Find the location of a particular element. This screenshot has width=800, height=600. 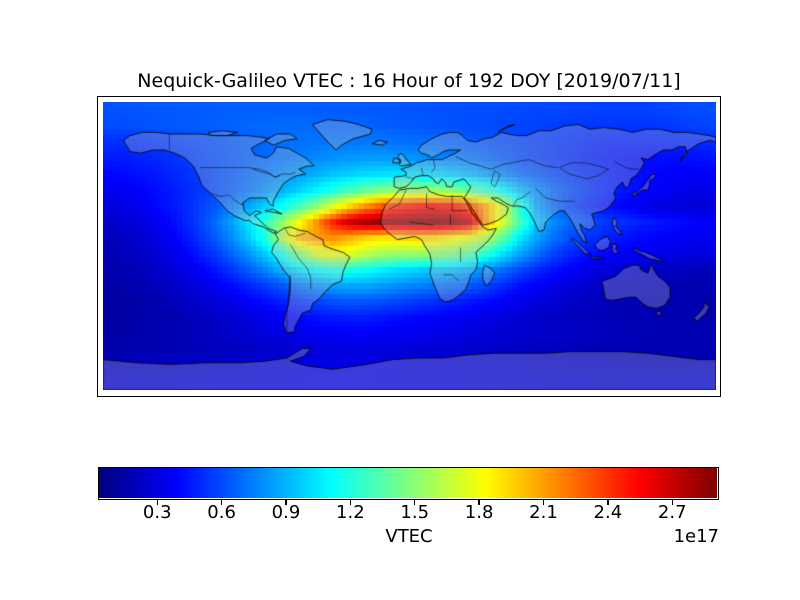

colorbar-tick-label: 2.7 is located at coordinates (672, 512).